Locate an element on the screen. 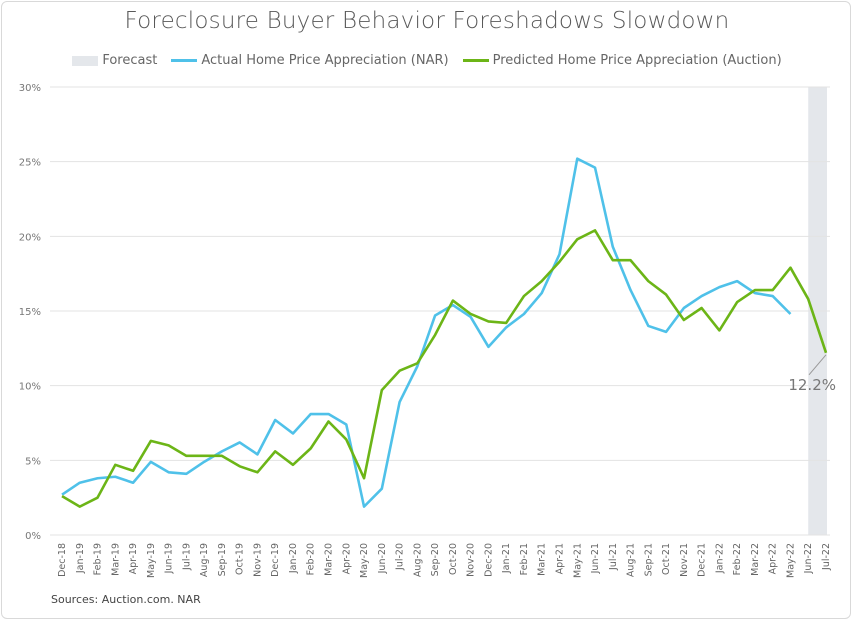 Image resolution: width=854 pixels, height=622 pixels. sources-note: Sources: Auction.com. NAR is located at coordinates (126, 599).